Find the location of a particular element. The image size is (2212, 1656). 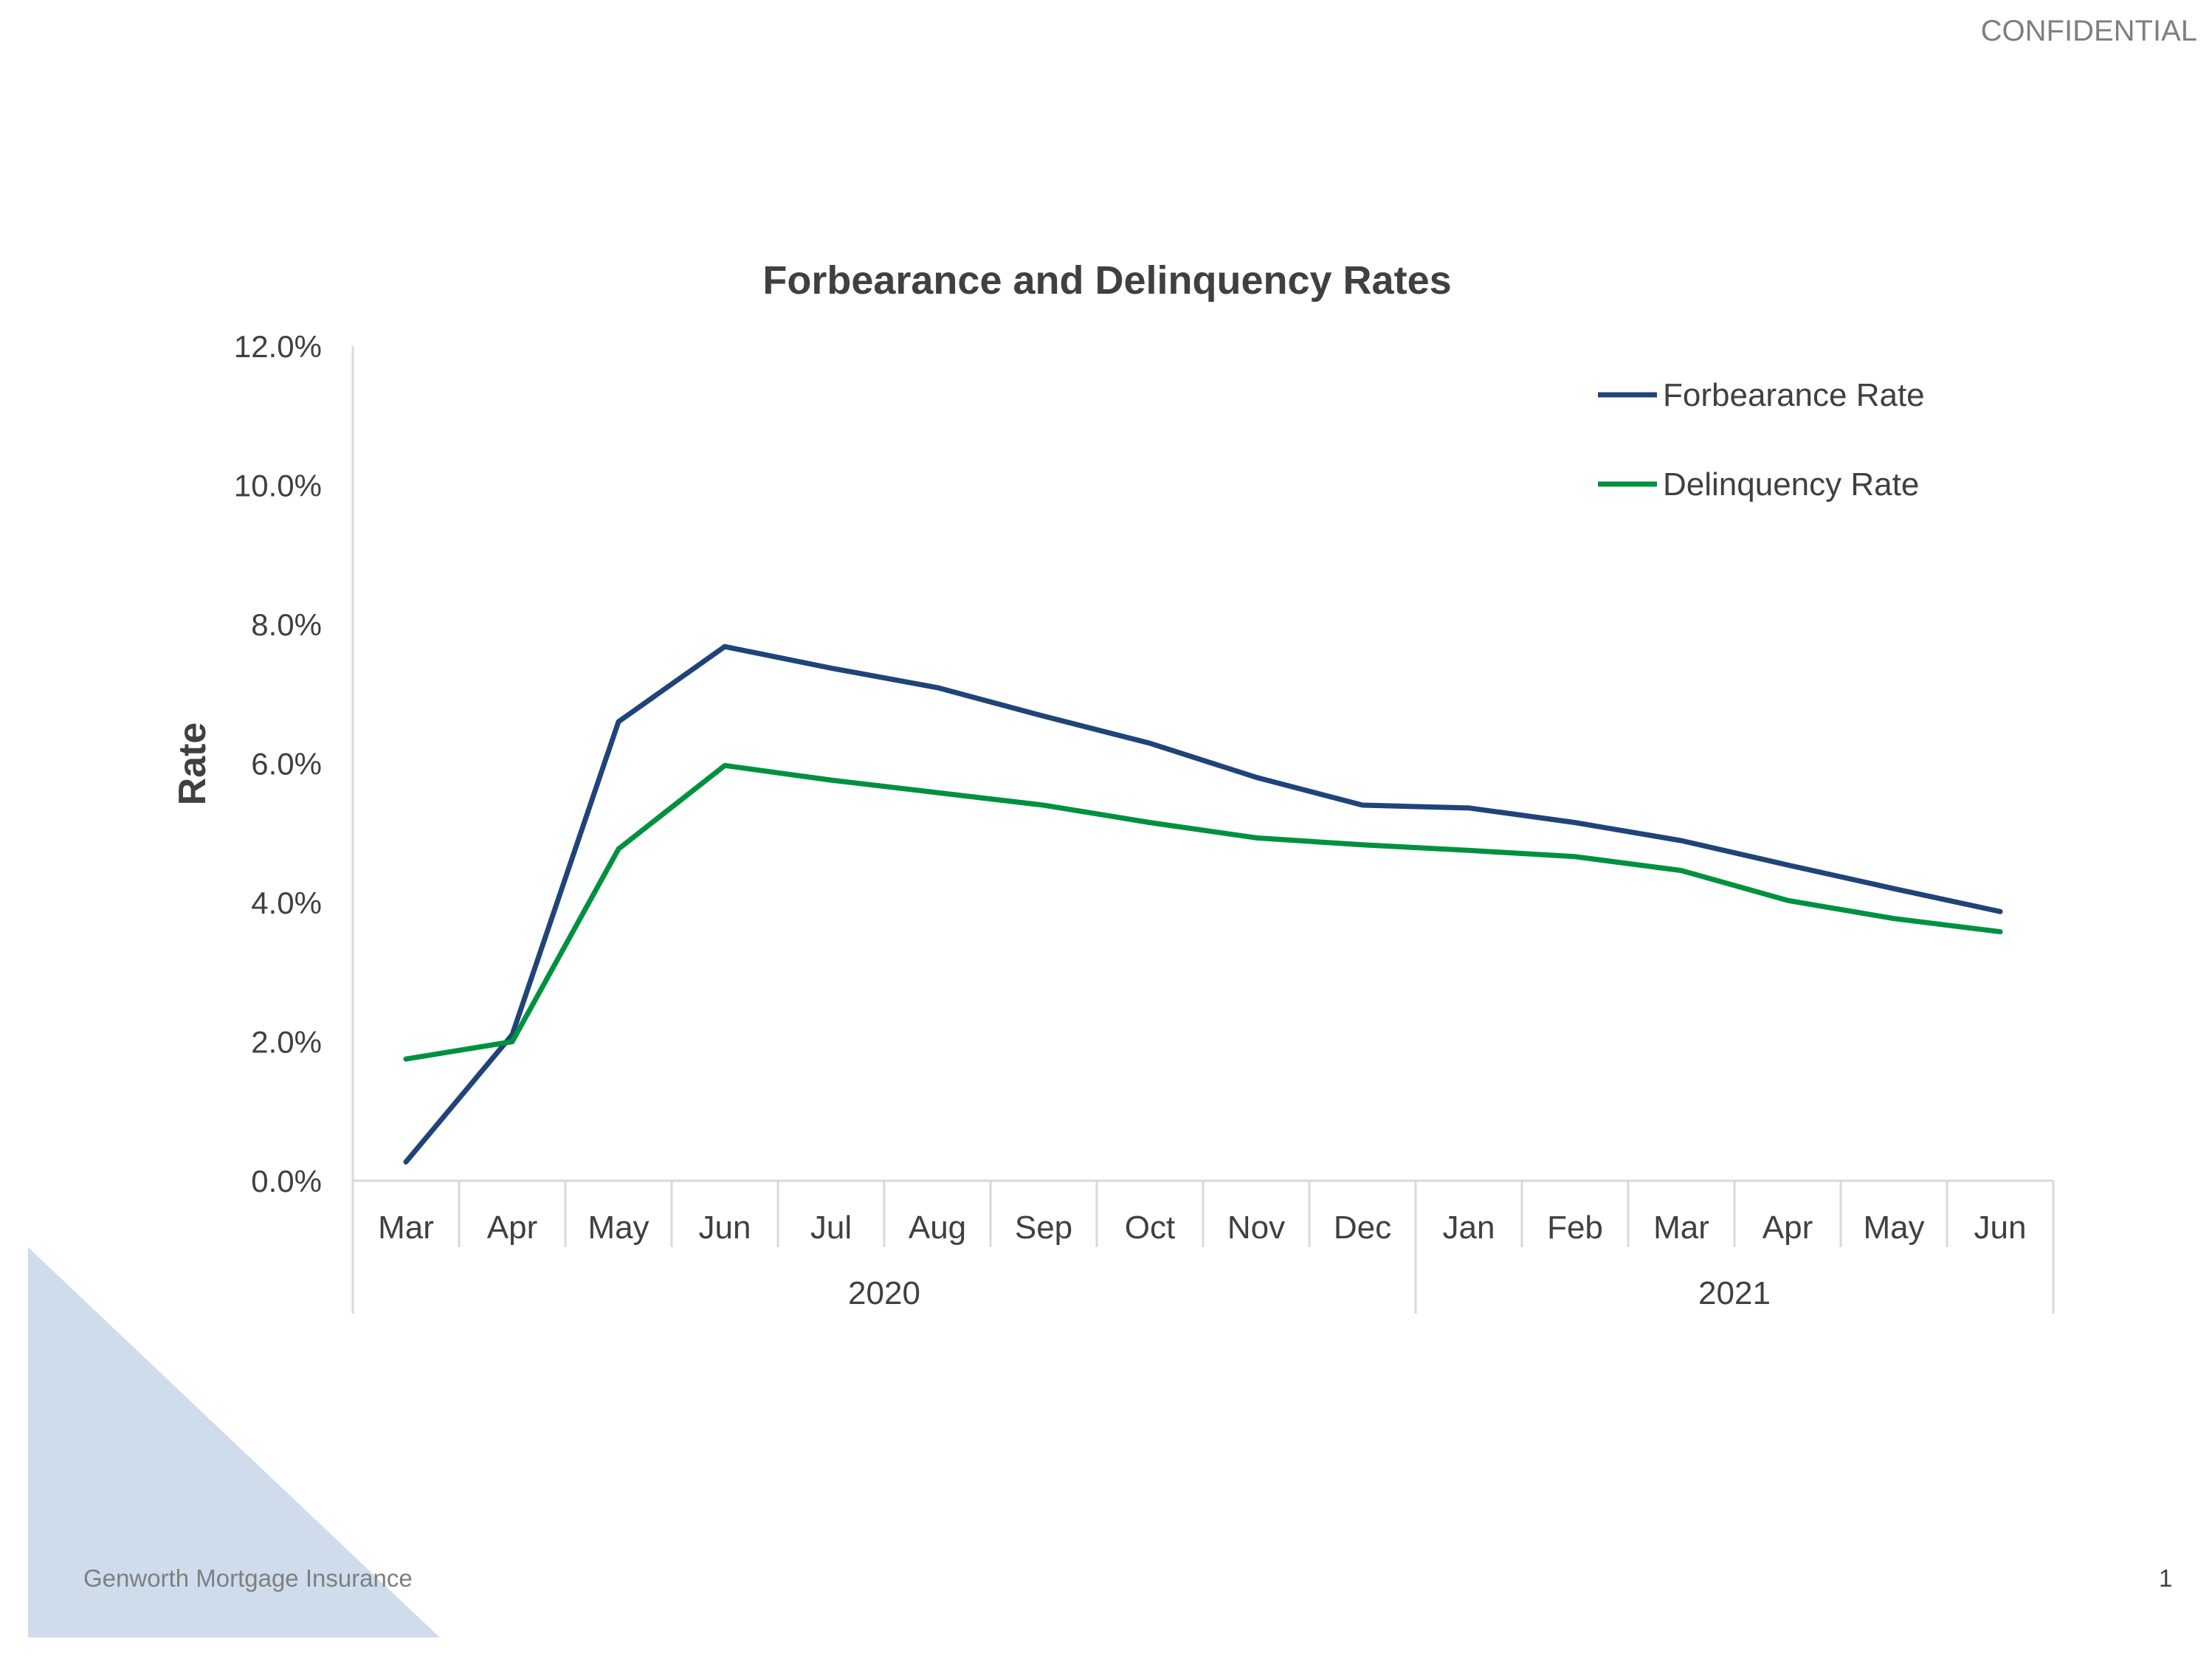

x-tick-label: Oct is located at coordinates (1150, 1228).